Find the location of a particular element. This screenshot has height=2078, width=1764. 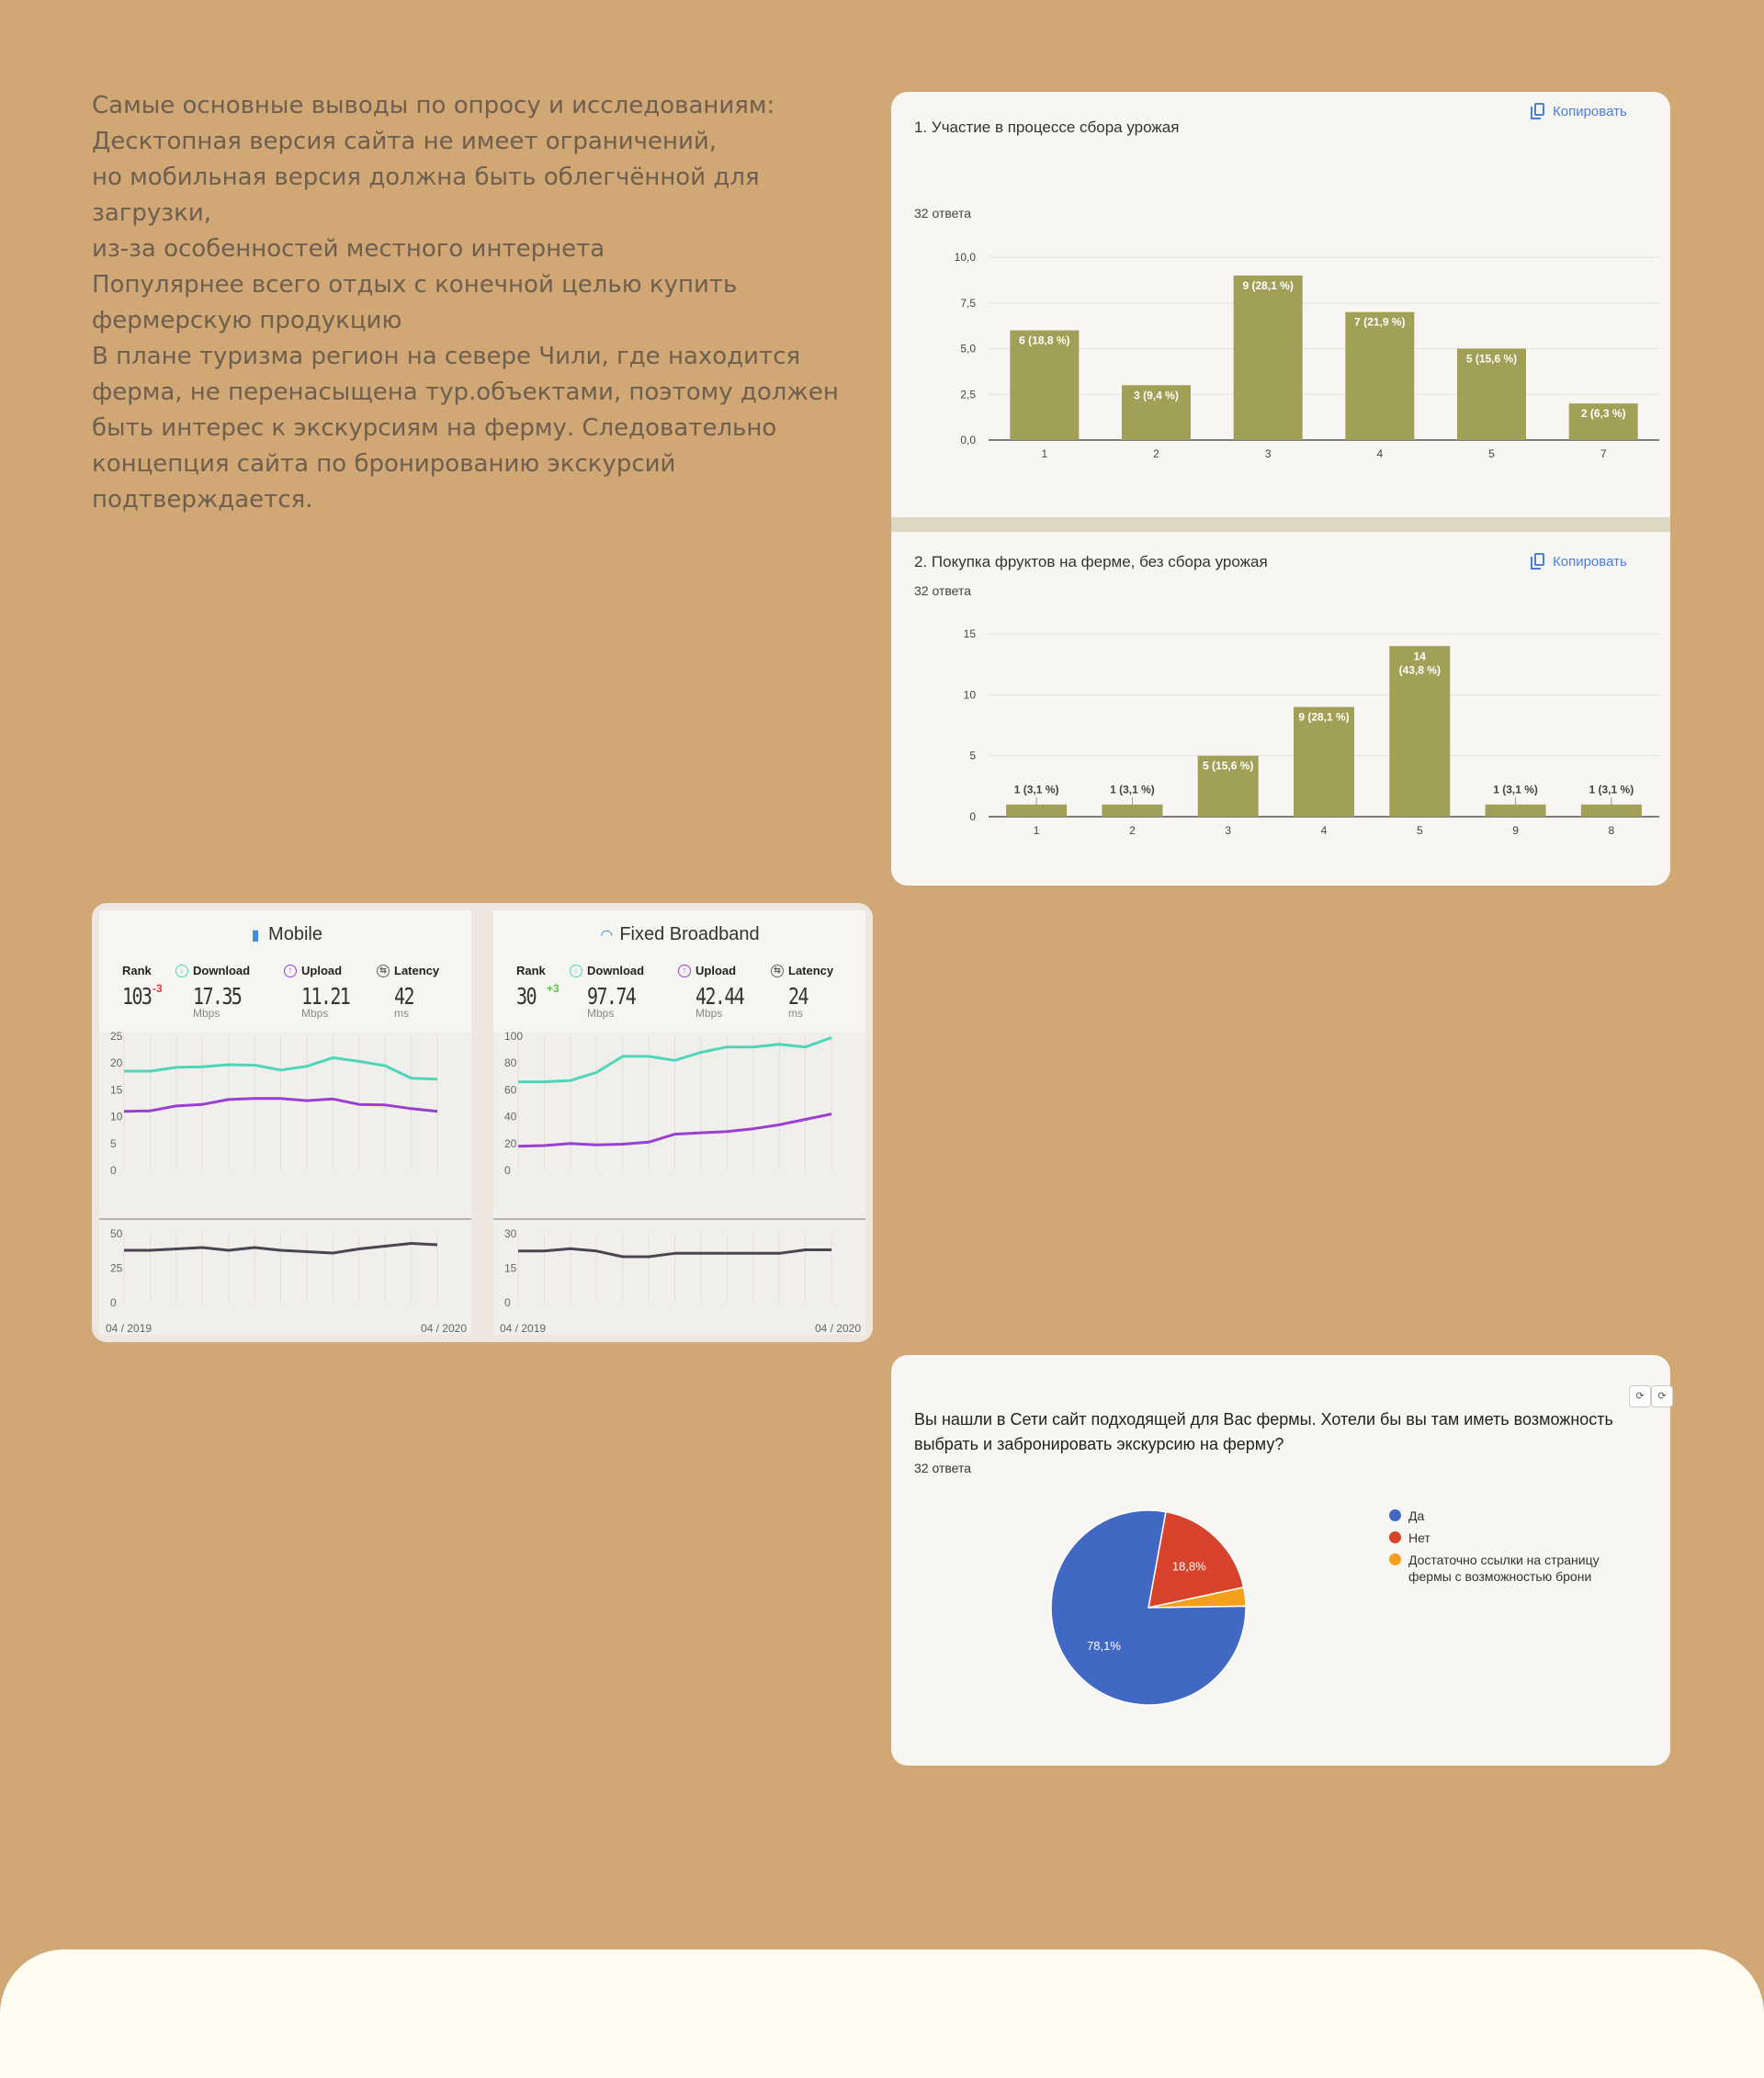

mobile-date-end: 04 / 2020 is located at coordinates (444, 1328).